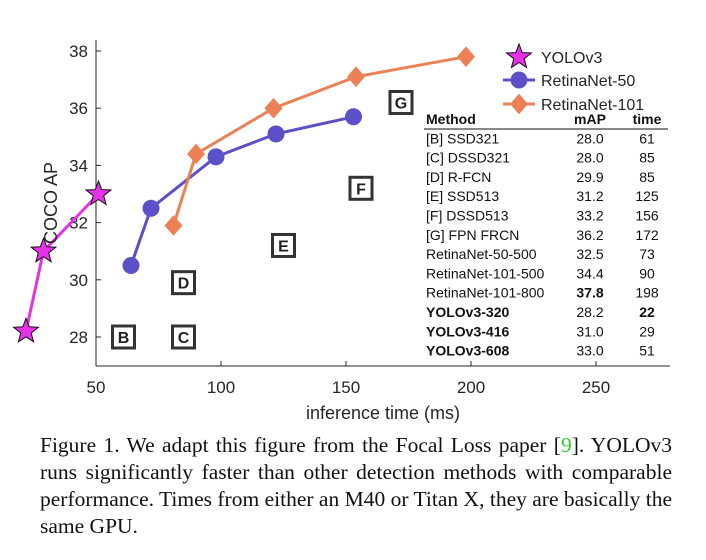 This screenshot has height=560, width=706. Describe the element at coordinates (590, 119) in the screenshot. I see `table-header-map: mAP` at that location.